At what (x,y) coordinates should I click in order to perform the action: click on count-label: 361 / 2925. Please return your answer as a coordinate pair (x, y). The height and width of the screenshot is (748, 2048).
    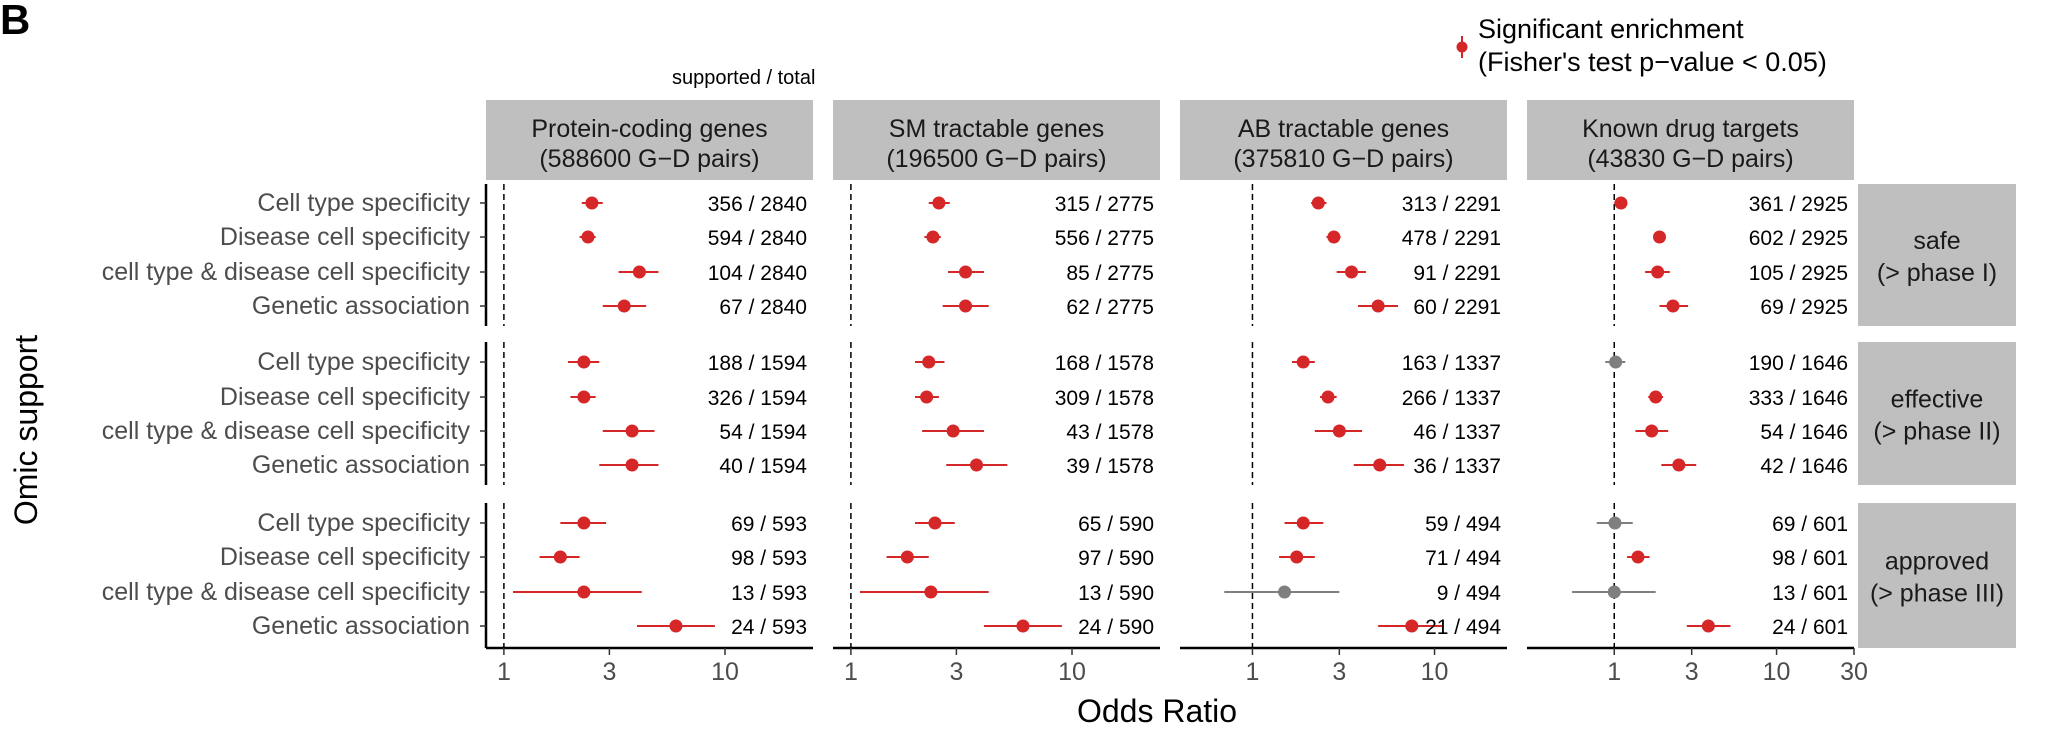
    Looking at the image, I should click on (1798, 204).